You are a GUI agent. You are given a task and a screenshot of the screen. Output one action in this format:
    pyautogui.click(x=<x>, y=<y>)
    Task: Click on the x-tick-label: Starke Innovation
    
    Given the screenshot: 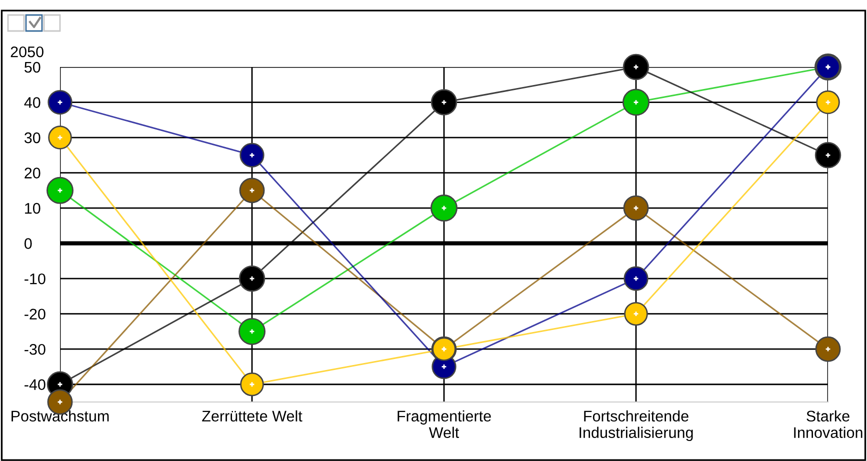 What is the action you would take?
    pyautogui.click(x=828, y=424)
    